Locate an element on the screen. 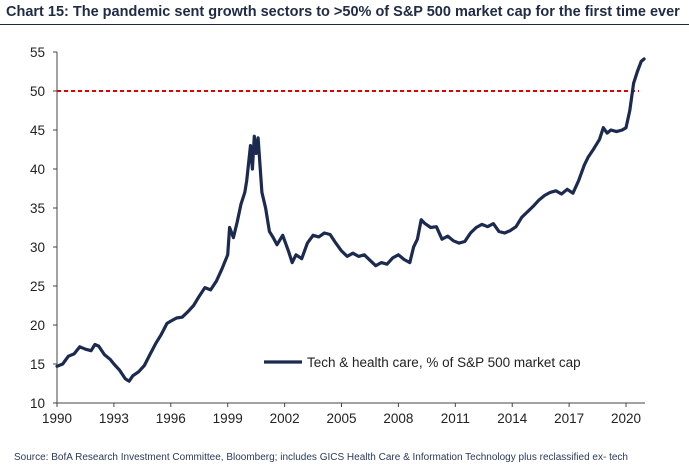  x-tick-label: 2014 is located at coordinates (512, 418).